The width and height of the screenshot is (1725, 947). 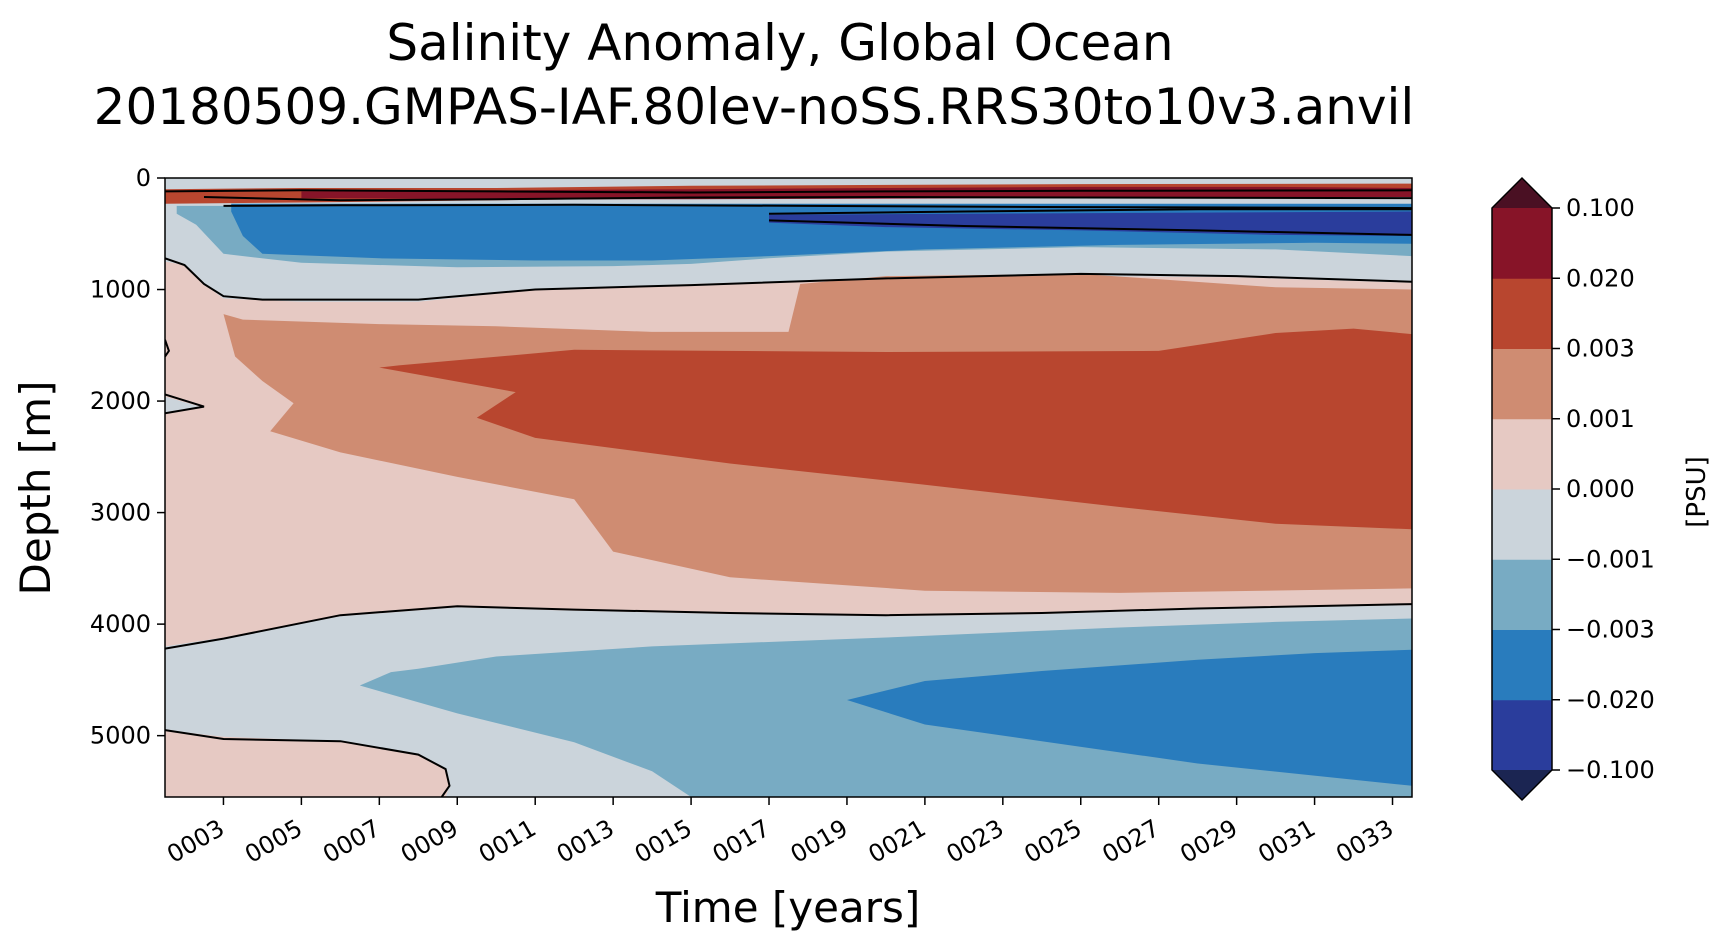 I want to click on colorbar-tick-label: −0.020, so click(x=1610, y=700).